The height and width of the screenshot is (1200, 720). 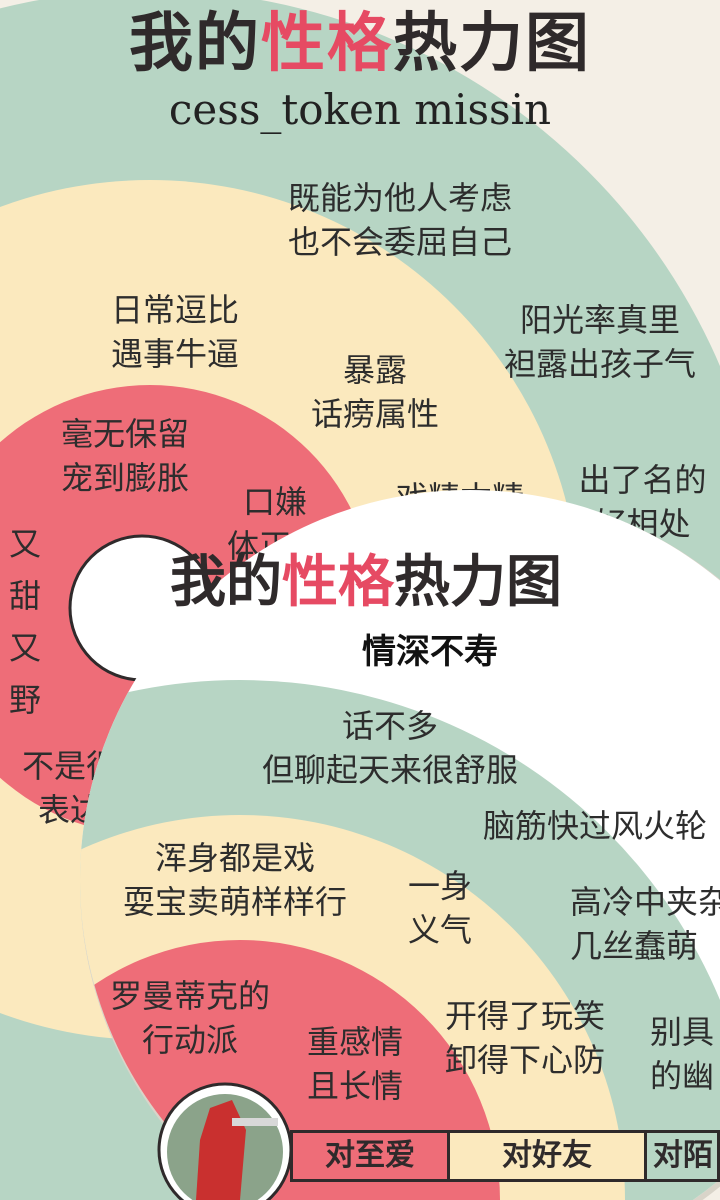 I want to click on bottom-title-c: 热力图, so click(x=478, y=582).